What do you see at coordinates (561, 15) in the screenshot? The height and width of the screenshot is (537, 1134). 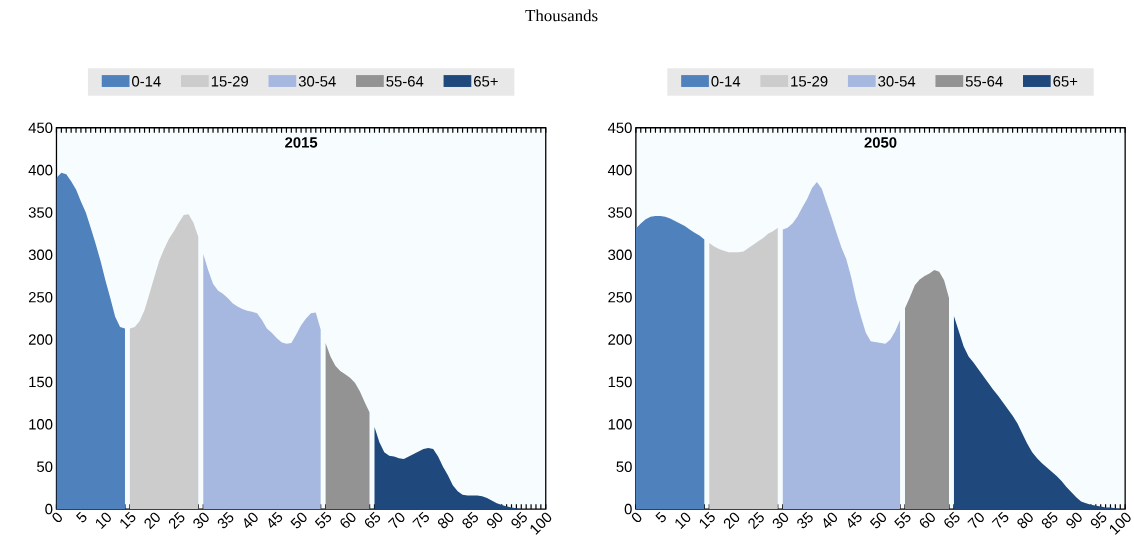 I see `text: Thousands` at bounding box center [561, 15].